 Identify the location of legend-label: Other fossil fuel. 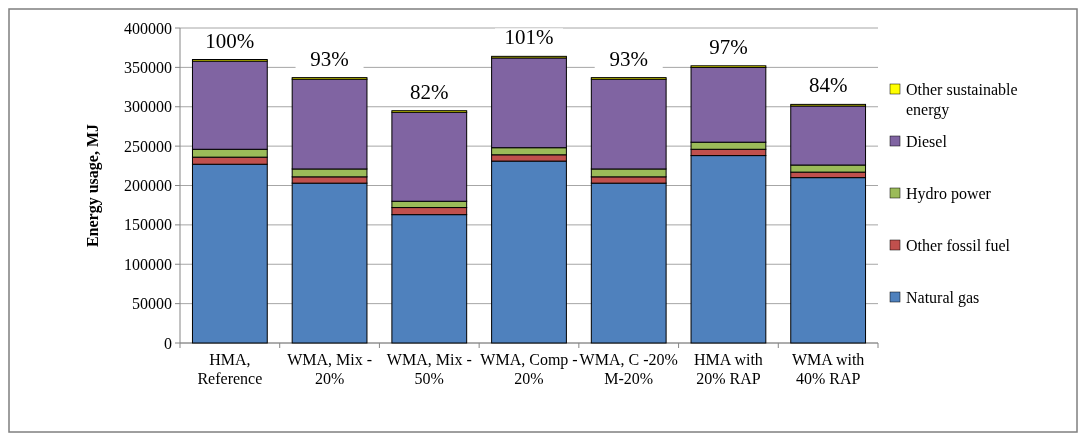
(958, 245).